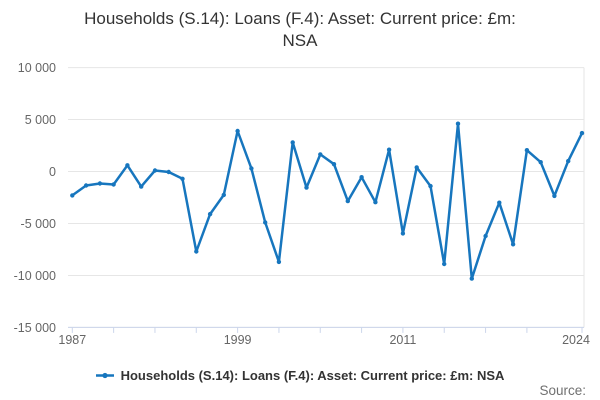 Image resolution: width=600 pixels, height=400 pixels. What do you see at coordinates (576, 340) in the screenshot?
I see `x-axis-tick-label: 2024` at bounding box center [576, 340].